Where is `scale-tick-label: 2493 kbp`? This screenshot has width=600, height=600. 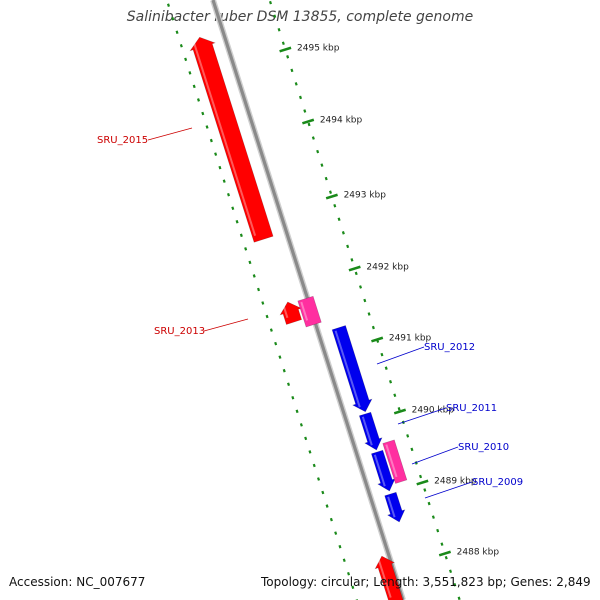
scale-tick-label: 2493 kbp is located at coordinates (365, 196).